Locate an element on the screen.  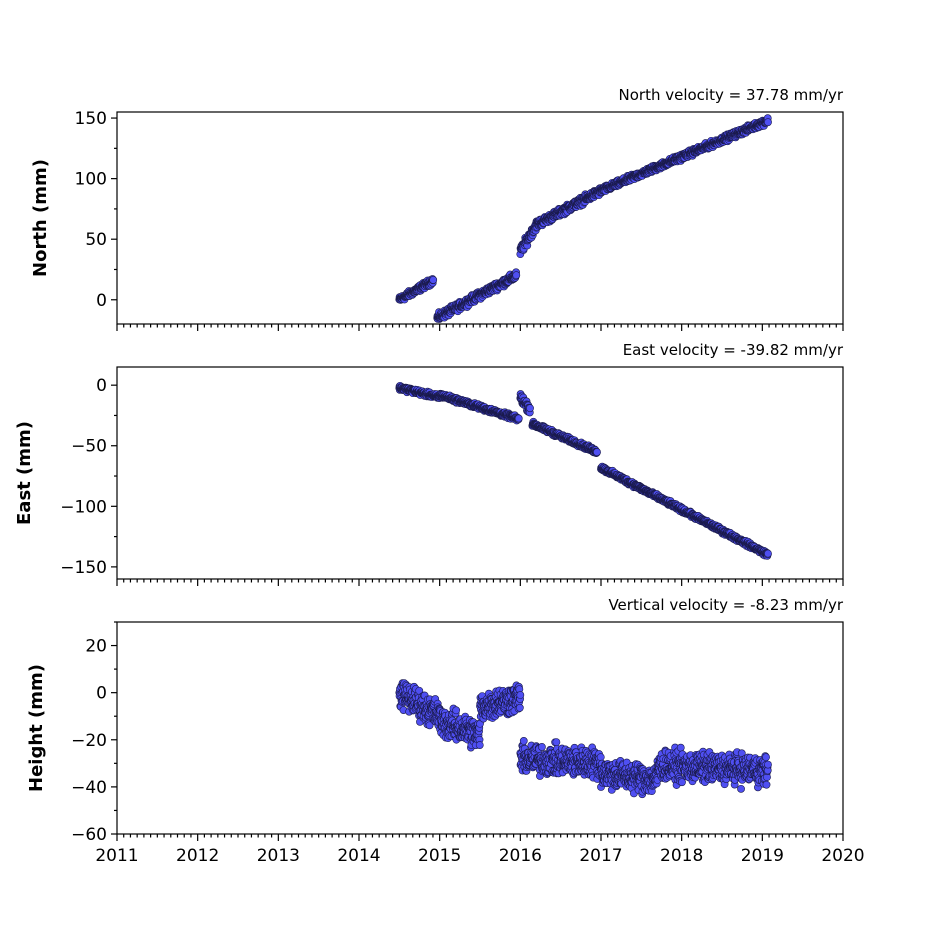
x-tick-label: 2018 is located at coordinates (681, 856).